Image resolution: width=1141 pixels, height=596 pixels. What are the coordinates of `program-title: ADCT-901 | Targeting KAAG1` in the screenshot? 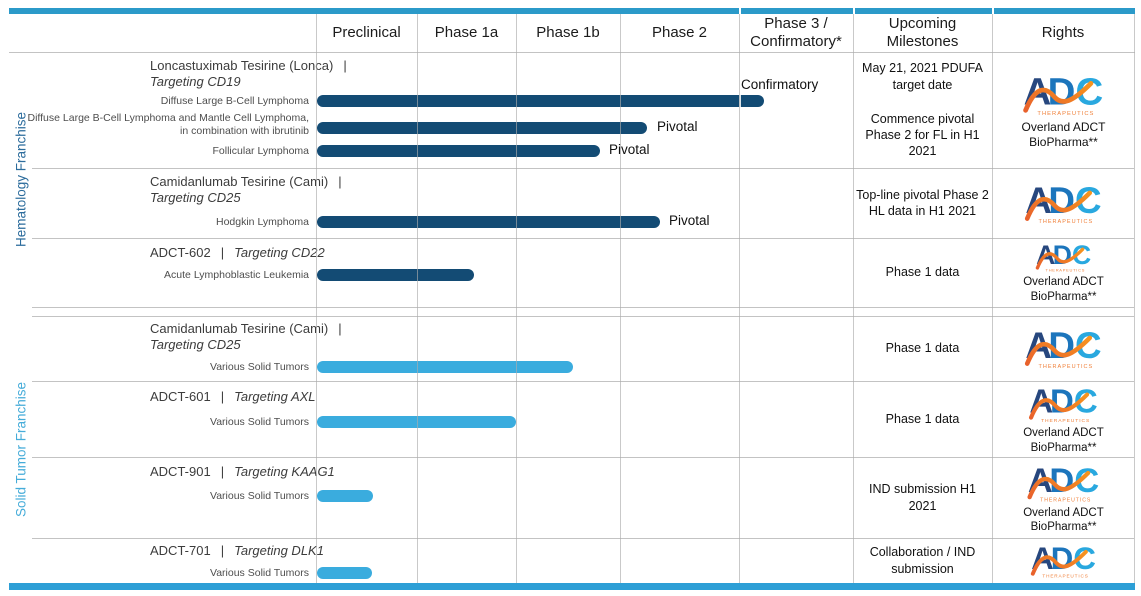 It's located at (242, 472).